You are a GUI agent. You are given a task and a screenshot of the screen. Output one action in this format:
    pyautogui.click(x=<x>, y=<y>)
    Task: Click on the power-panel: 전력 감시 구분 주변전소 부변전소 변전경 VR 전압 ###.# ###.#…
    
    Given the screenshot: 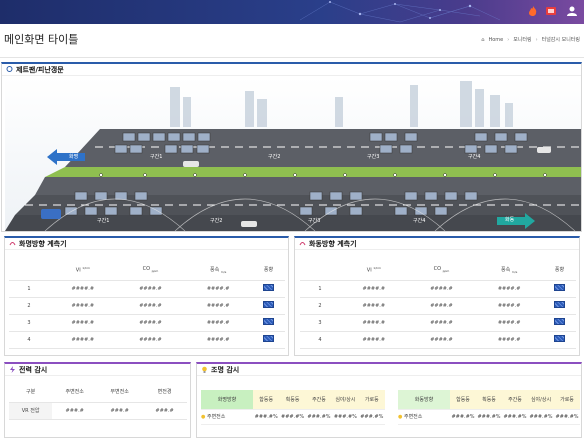 What is the action you would take?
    pyautogui.click(x=97, y=400)
    